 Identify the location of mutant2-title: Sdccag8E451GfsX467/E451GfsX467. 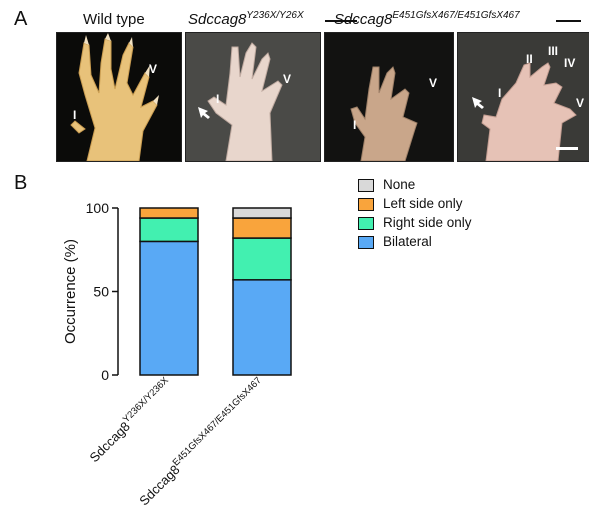
(427, 19).